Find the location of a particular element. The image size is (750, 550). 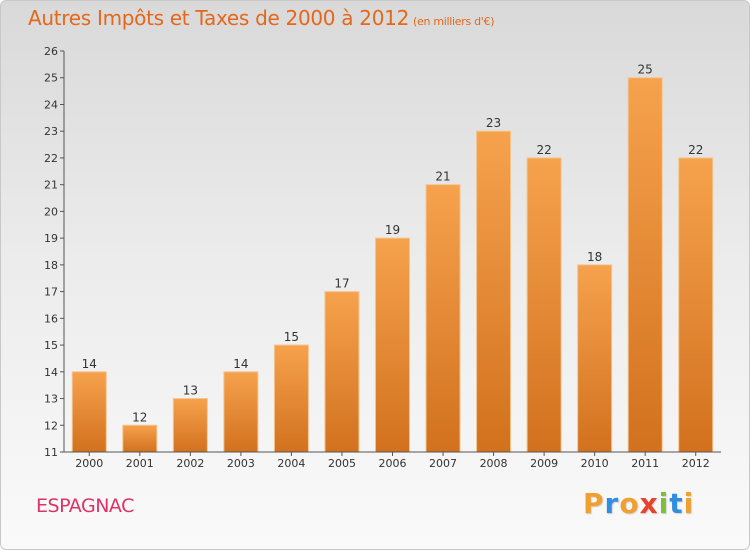

y-tick-label: 26 is located at coordinates (51, 51).